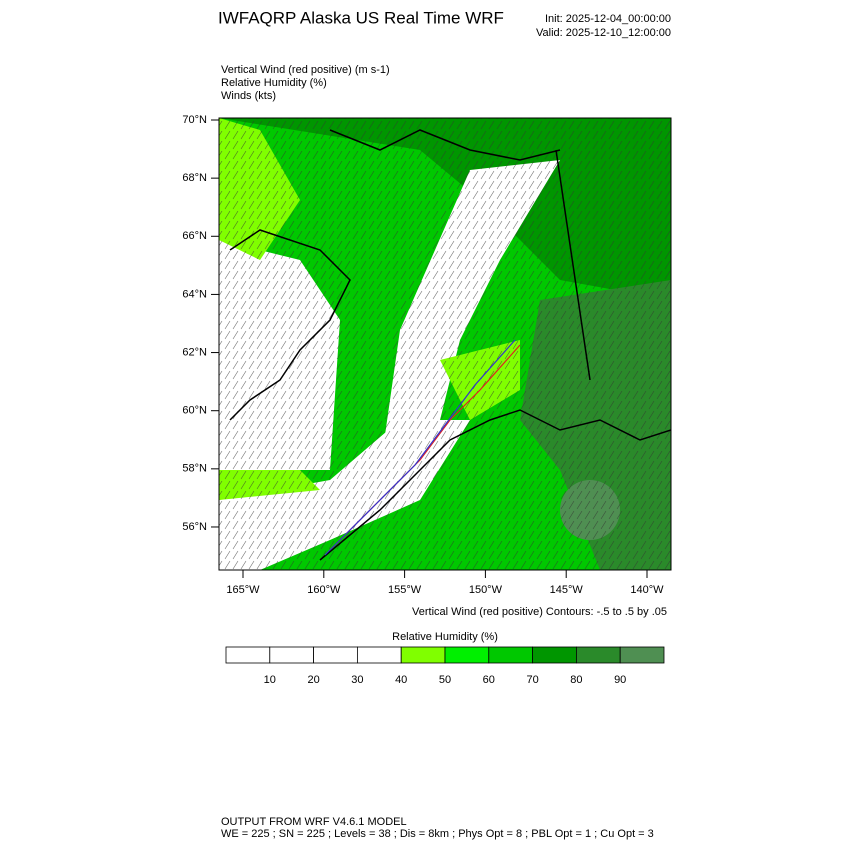 The width and height of the screenshot is (850, 855). What do you see at coordinates (243, 590) in the screenshot?
I see `lon-tick-label: 165°W` at bounding box center [243, 590].